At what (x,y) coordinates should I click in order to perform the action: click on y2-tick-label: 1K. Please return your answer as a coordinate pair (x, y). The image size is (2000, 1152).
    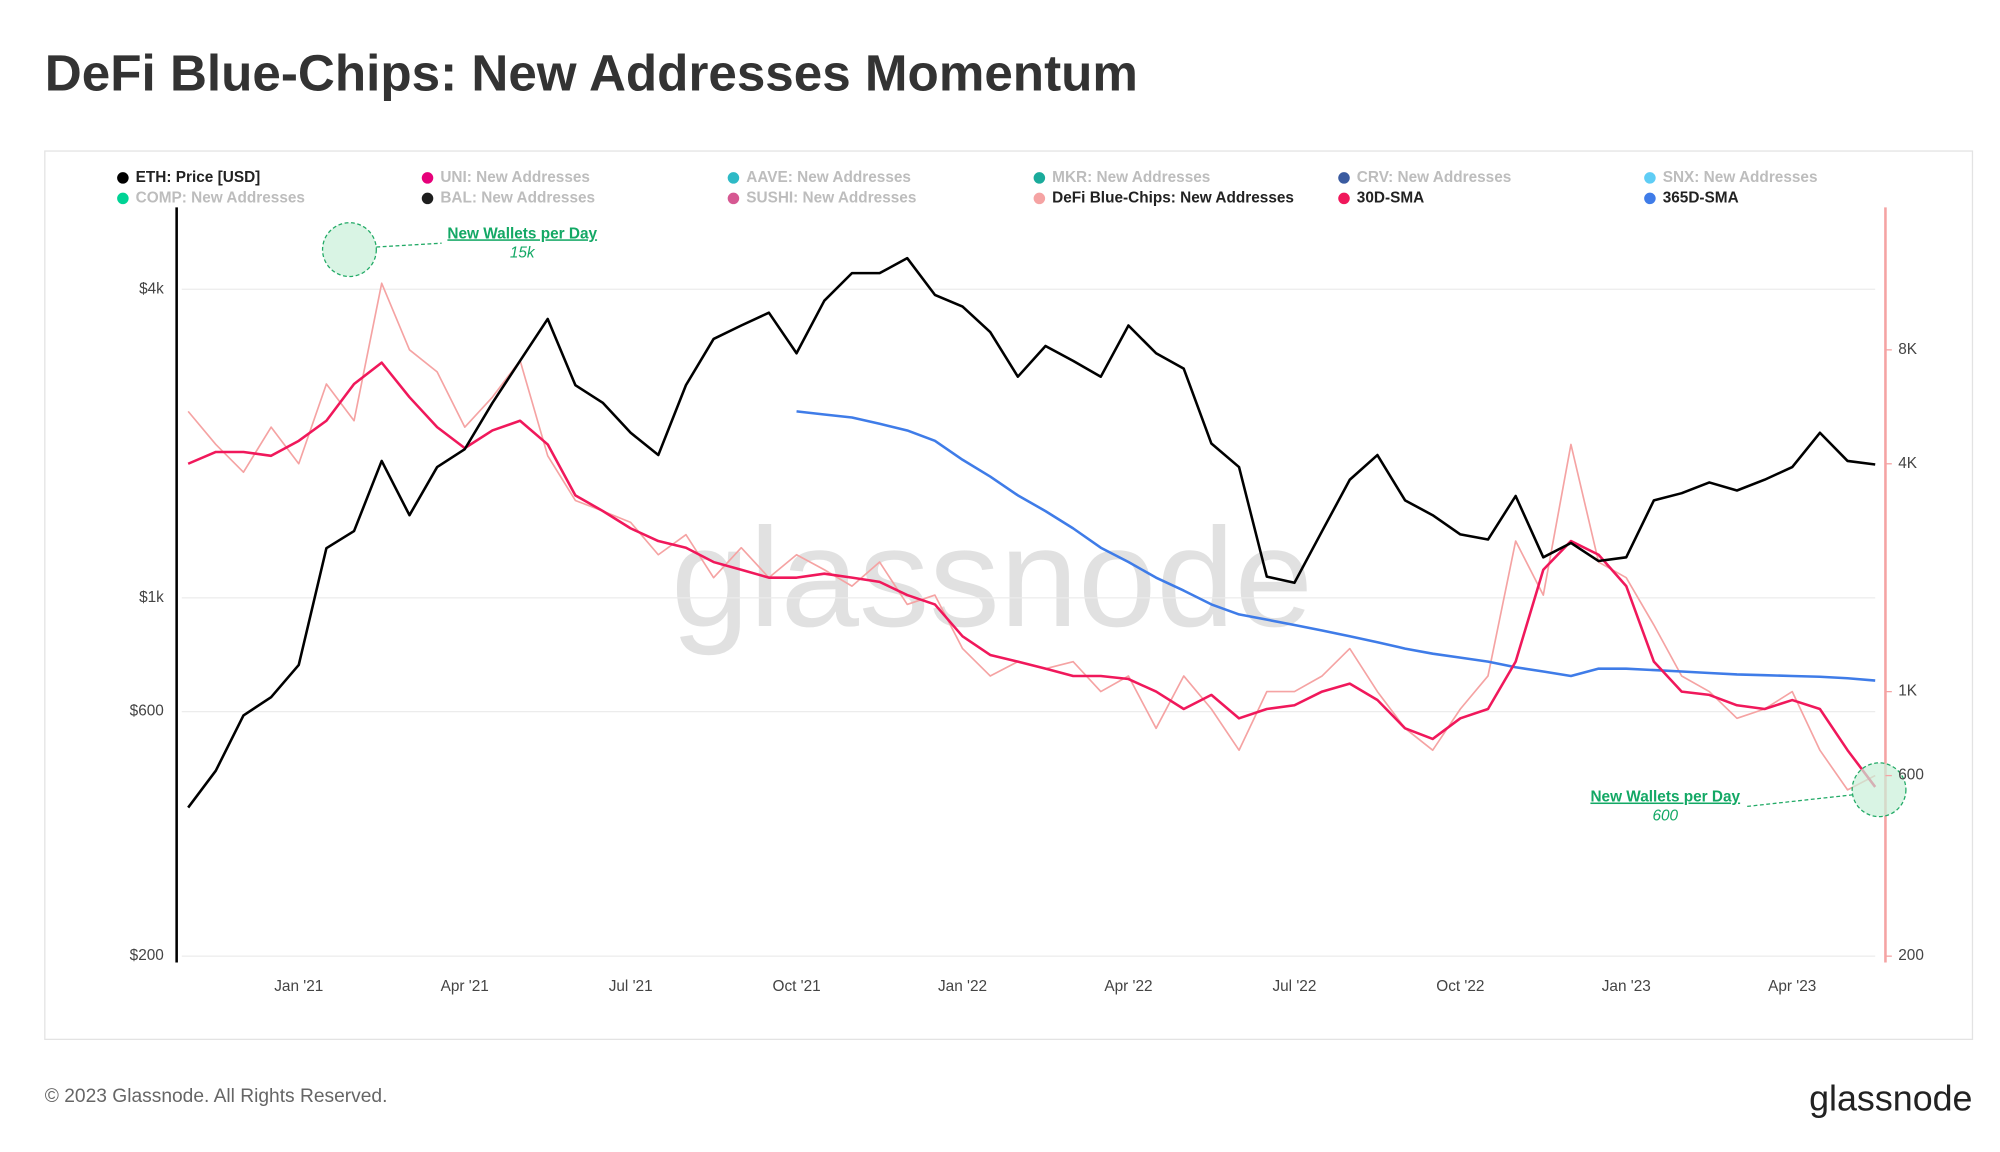
    Looking at the image, I should click on (1908, 691).